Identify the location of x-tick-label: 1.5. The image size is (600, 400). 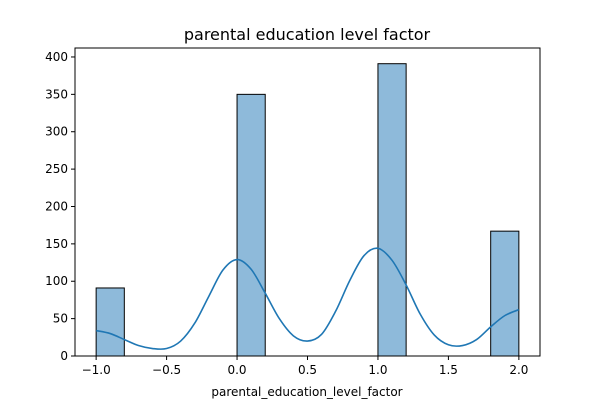
(448, 370).